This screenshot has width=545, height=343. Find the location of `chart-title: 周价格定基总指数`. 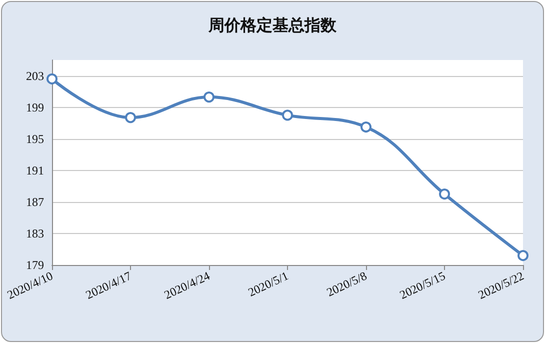

chart-title: 周价格定基总指数 is located at coordinates (273, 25).